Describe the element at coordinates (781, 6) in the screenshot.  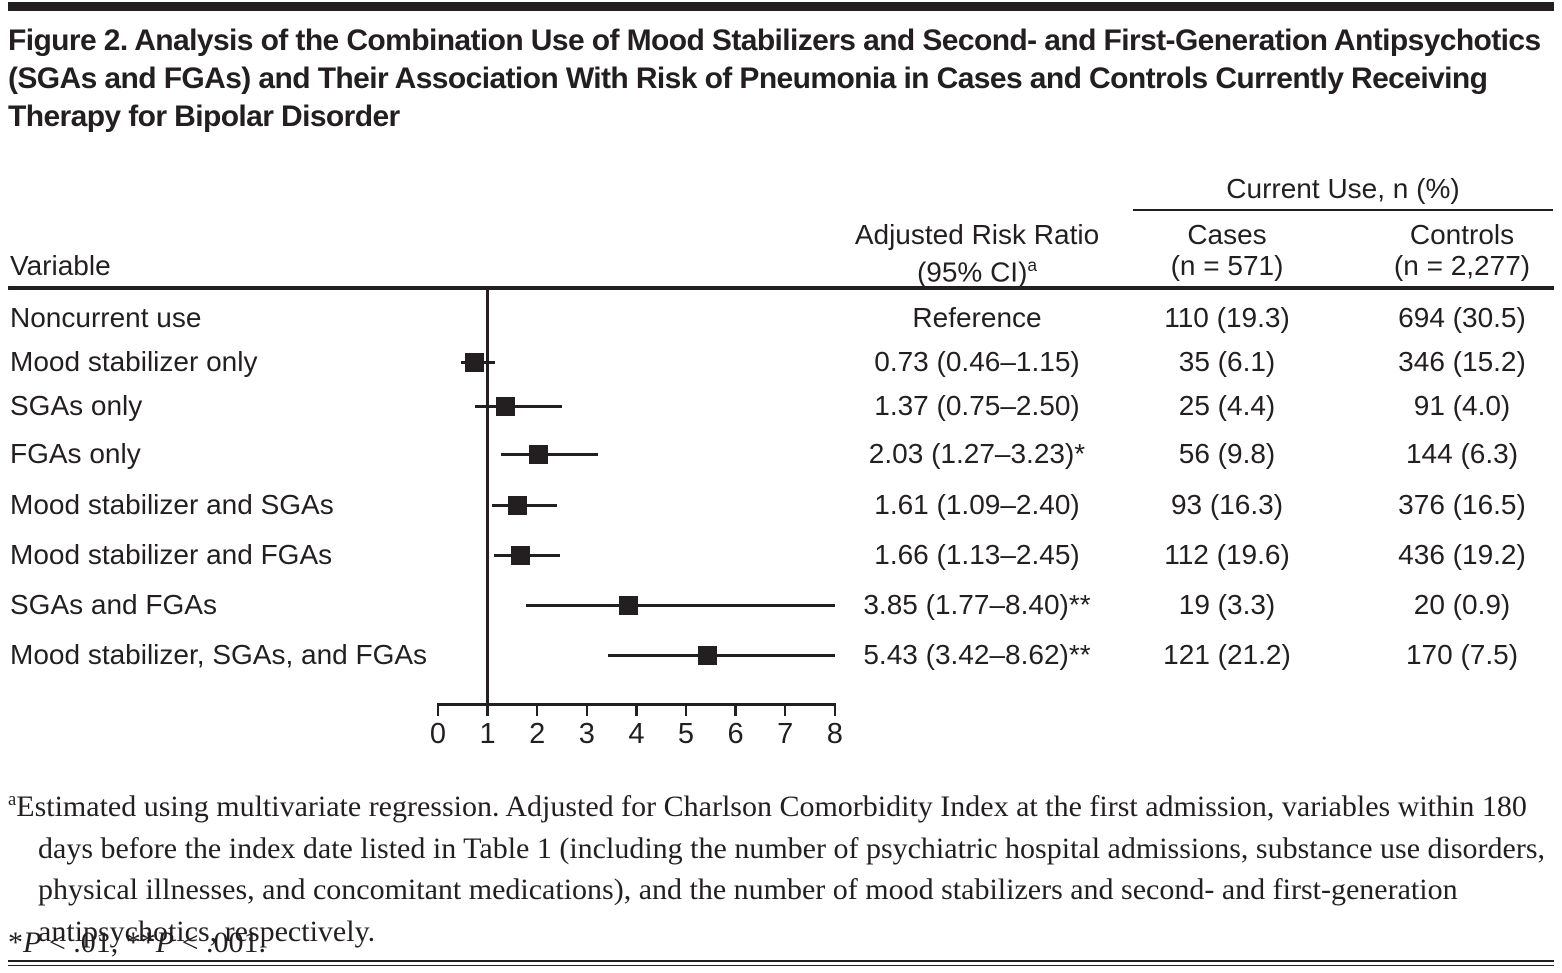
I see `top-rule` at that location.